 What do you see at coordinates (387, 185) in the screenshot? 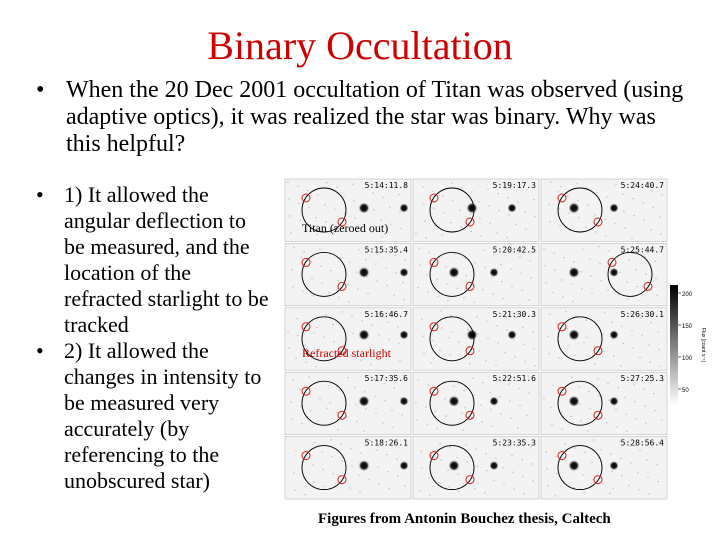
I see `frame-timestamp: 5:14:11.8` at bounding box center [387, 185].